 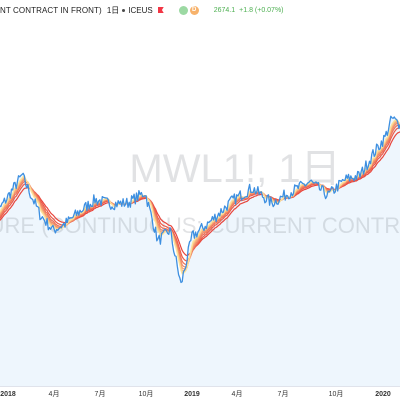 I want to click on separator-dot, so click(x=124, y=10).